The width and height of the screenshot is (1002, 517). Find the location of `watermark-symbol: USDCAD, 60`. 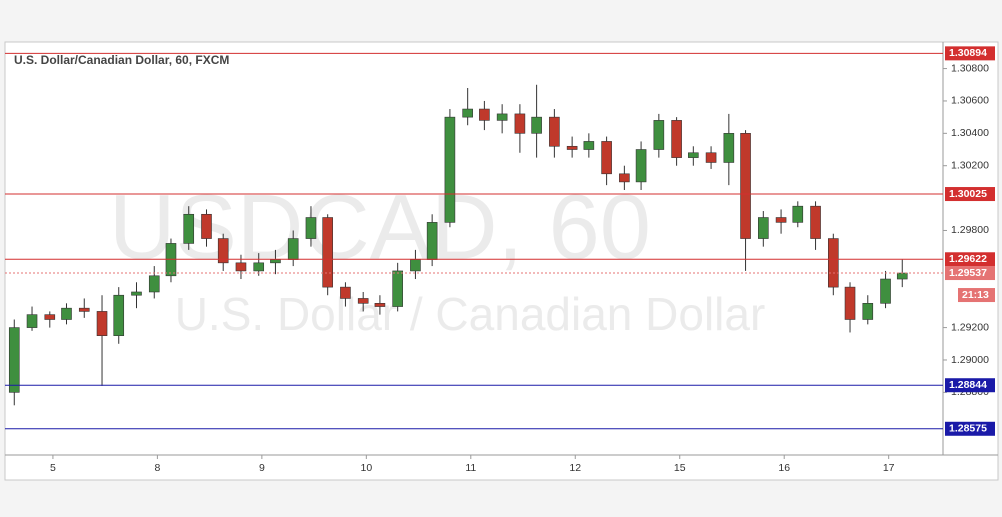

watermark-symbol: USDCAD, 60 is located at coordinates (380, 227).